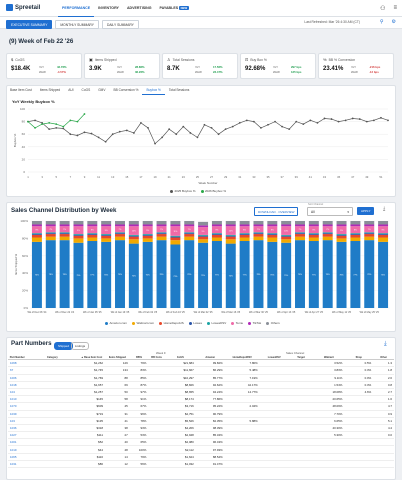  I want to click on table-row: 1039 $719 31 96% $2,751 90.79% 7.70% 0.9, so click(201, 414).